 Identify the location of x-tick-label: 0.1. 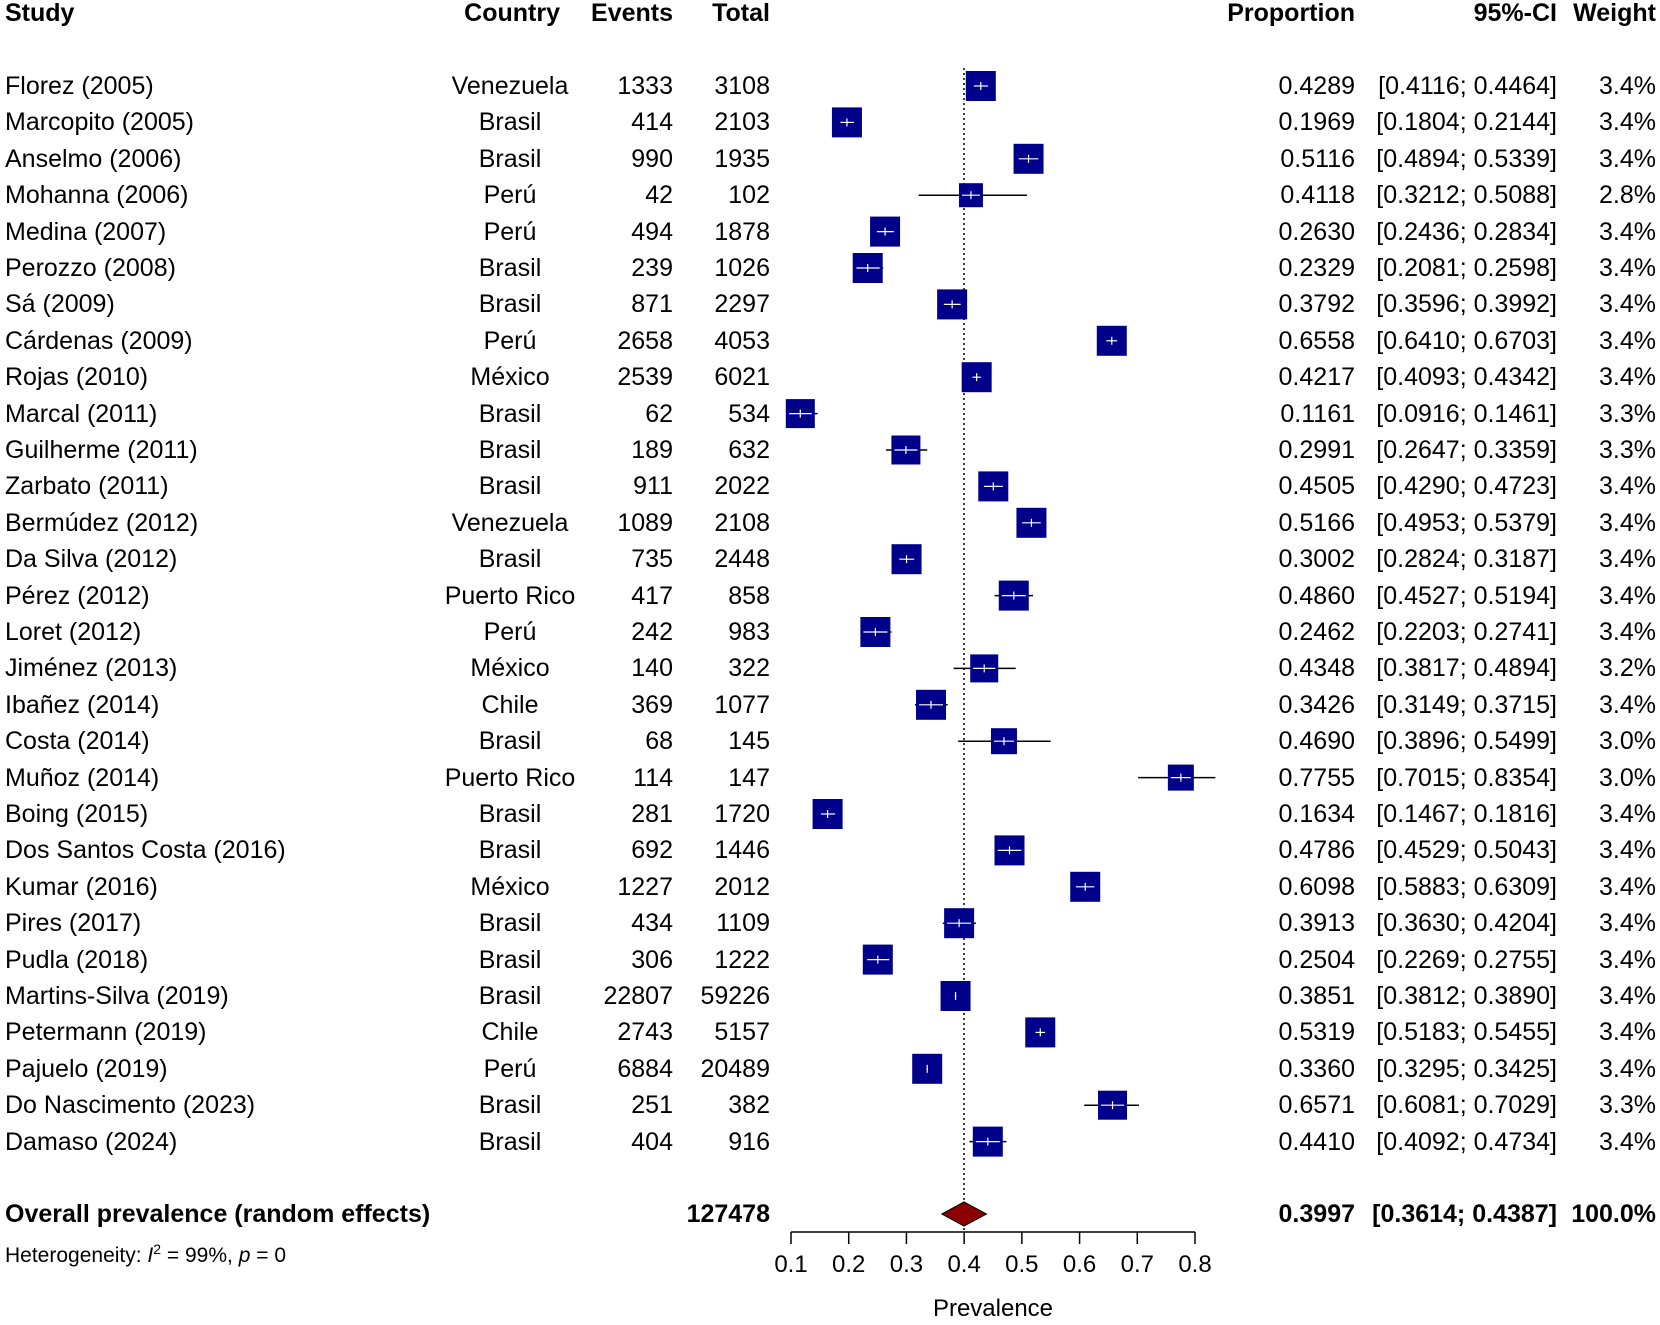
(790, 1264).